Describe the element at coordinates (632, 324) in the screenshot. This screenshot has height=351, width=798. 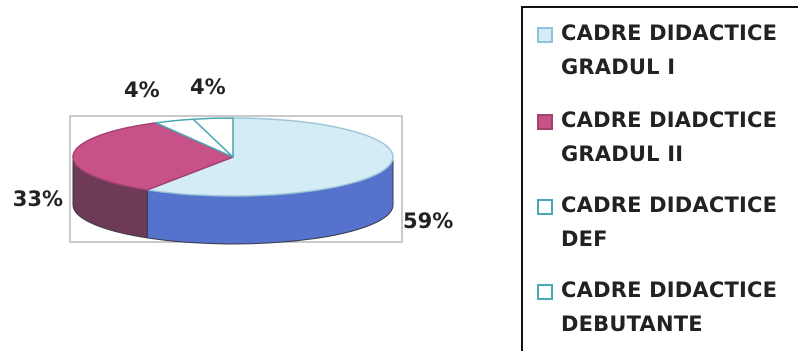
I see `legend-label-line2: DEBUTANTE` at that location.